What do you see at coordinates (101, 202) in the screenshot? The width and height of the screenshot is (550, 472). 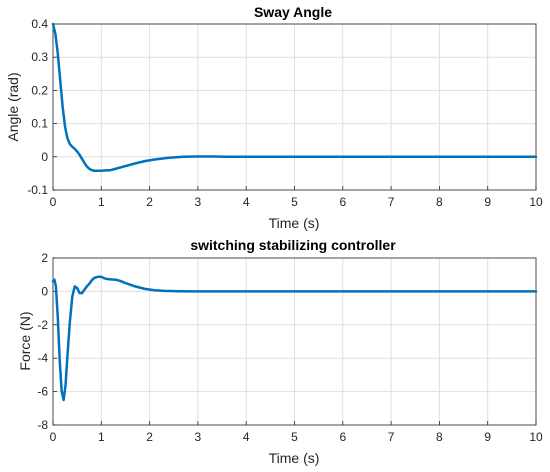 I see `sway-angle-x-tick-label: 1` at bounding box center [101, 202].